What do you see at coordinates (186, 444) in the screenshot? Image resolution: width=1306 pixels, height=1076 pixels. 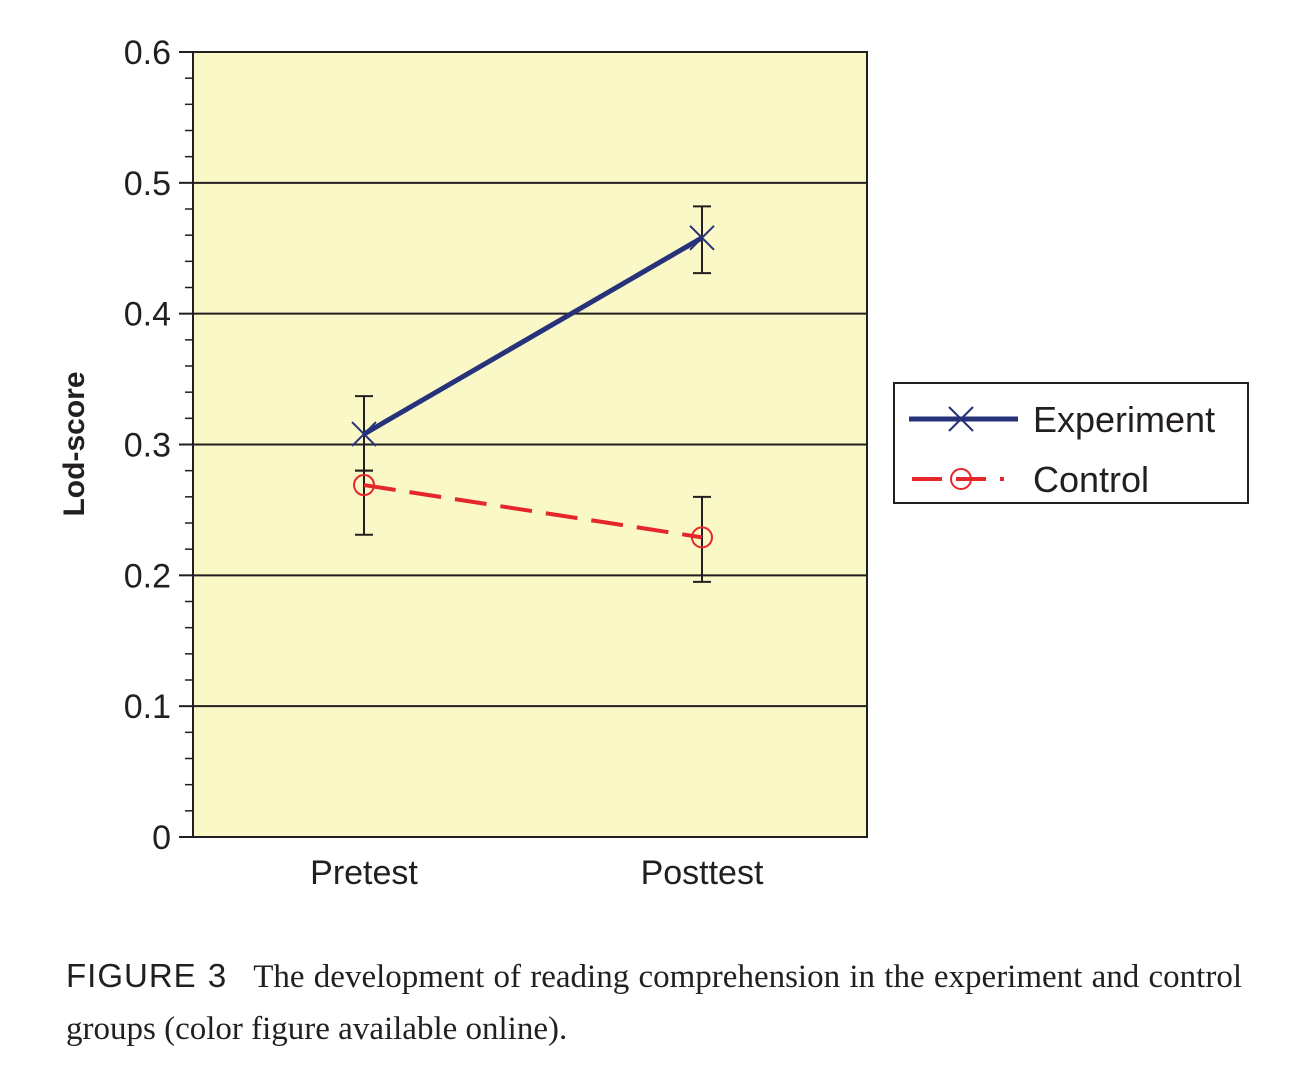 I see `y-axis-minor-ticks` at bounding box center [186, 444].